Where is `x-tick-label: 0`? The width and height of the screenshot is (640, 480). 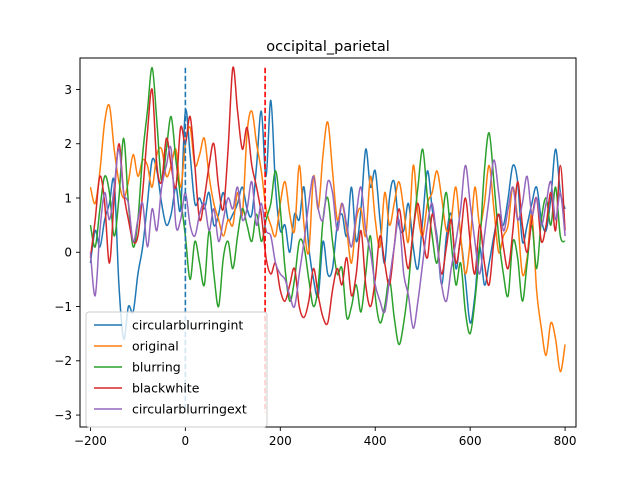 x-tick-label: 0 is located at coordinates (186, 441).